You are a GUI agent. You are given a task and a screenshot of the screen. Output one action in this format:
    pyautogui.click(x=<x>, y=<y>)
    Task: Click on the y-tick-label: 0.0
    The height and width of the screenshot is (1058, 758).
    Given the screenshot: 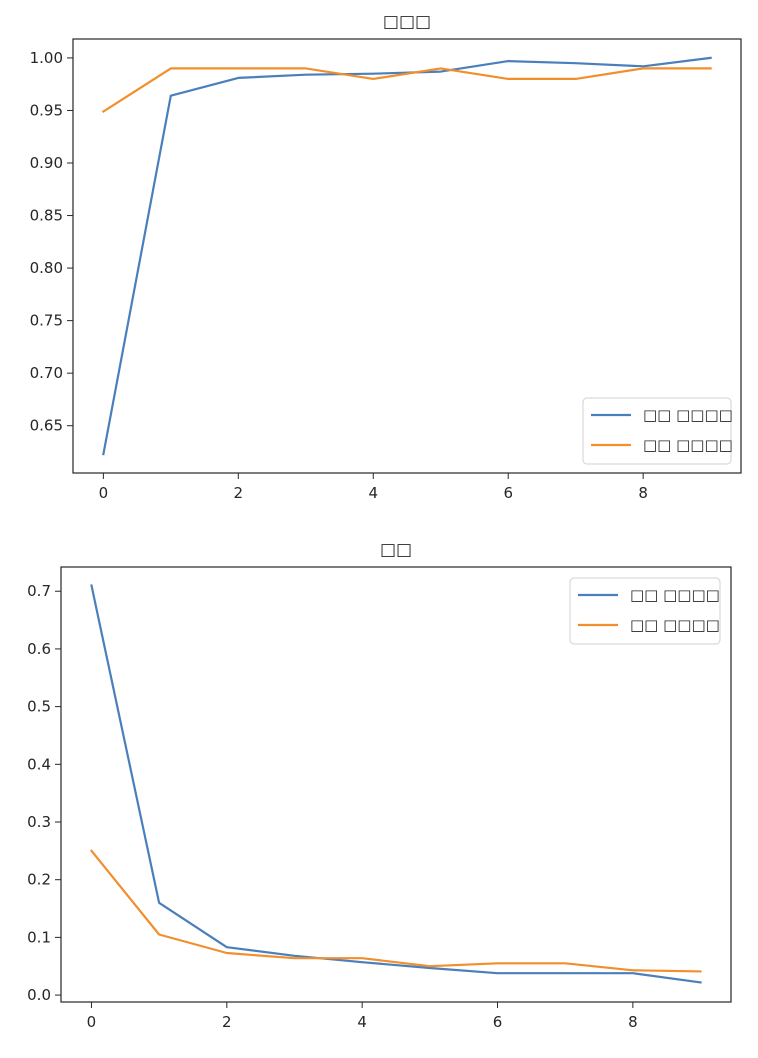 What is the action you would take?
    pyautogui.click(x=39, y=995)
    